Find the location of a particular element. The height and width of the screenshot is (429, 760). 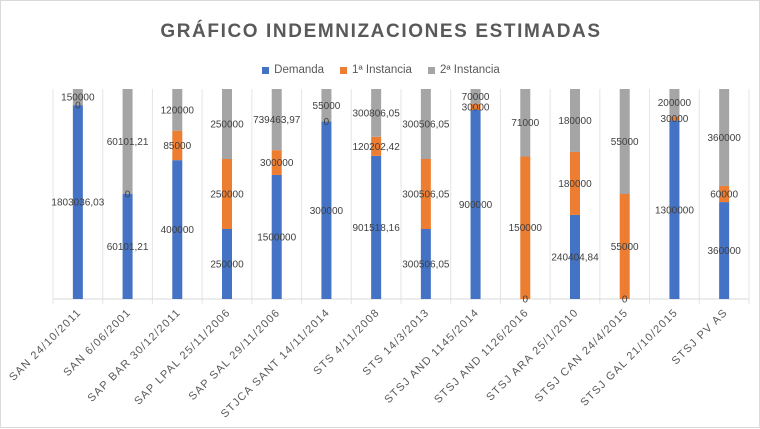

legend-label-2a-instancia: 2ª Instancia is located at coordinates (469, 70).